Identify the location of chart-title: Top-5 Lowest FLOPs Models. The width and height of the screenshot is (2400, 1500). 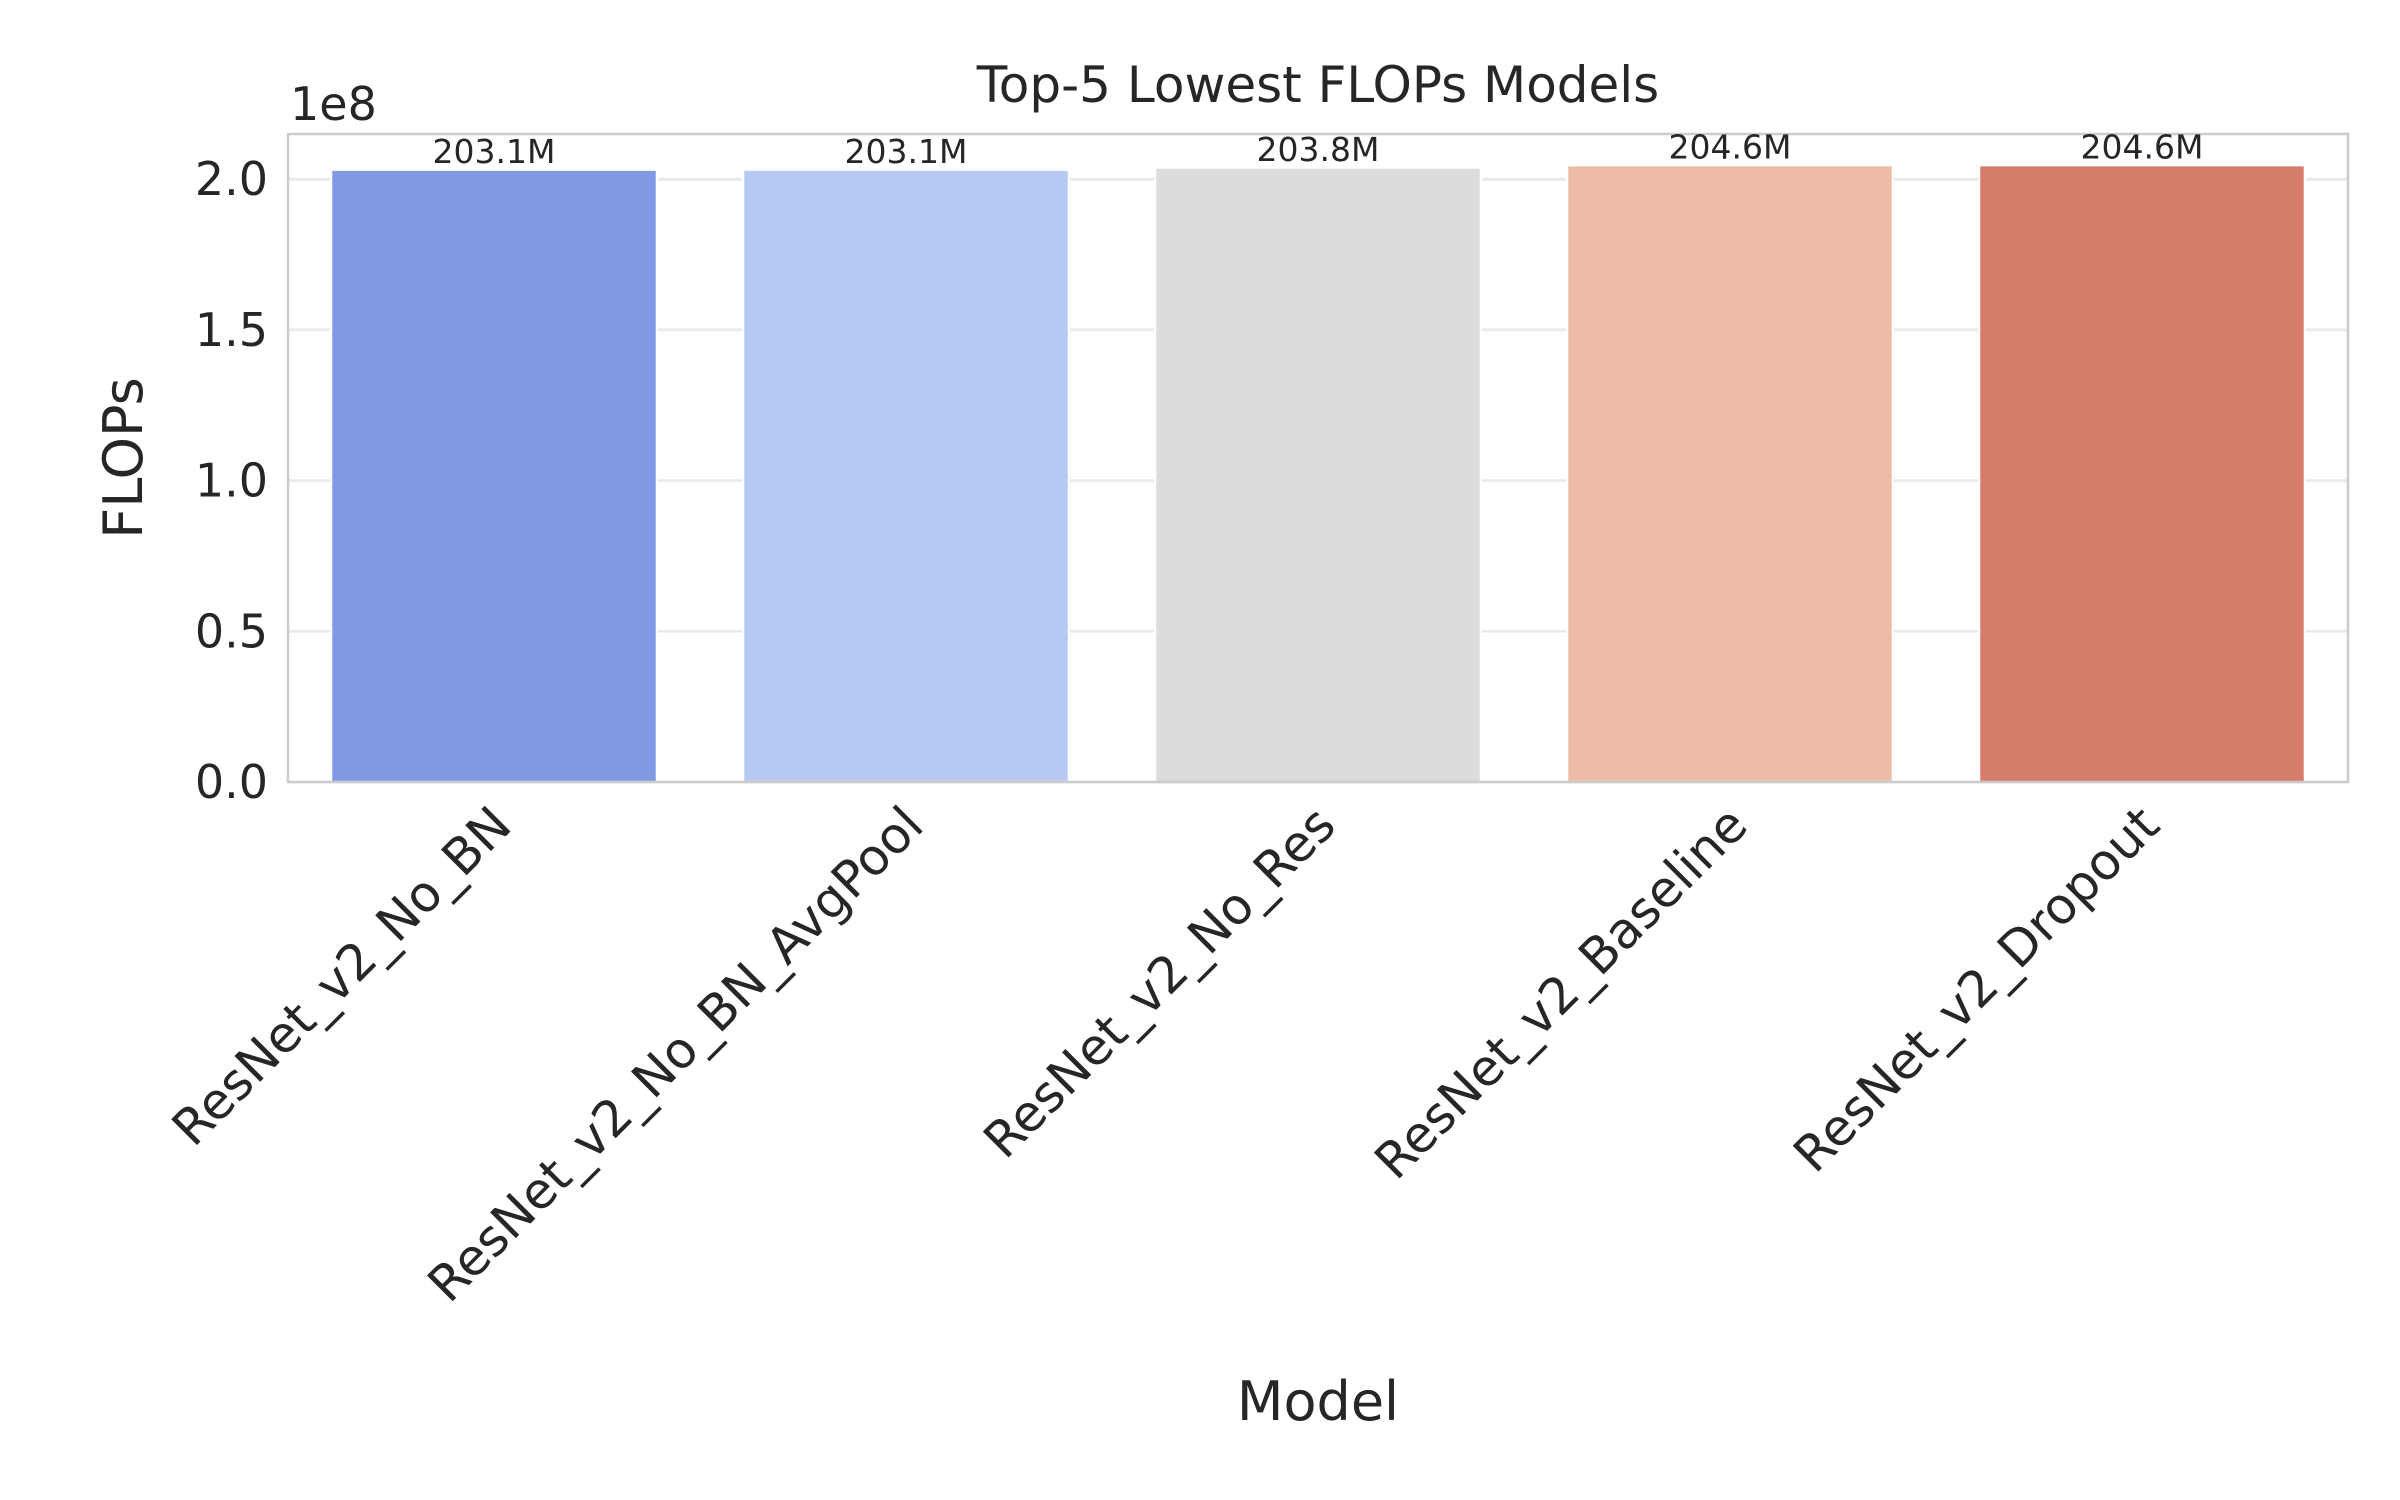
(1317, 85).